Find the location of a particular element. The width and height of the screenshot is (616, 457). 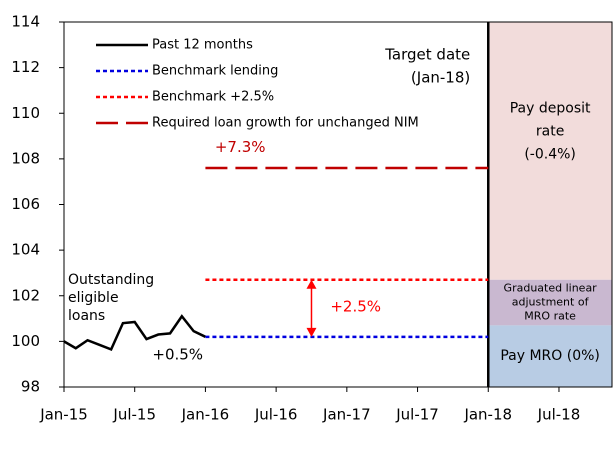

y-tick-label: 100 is located at coordinates (25, 341).